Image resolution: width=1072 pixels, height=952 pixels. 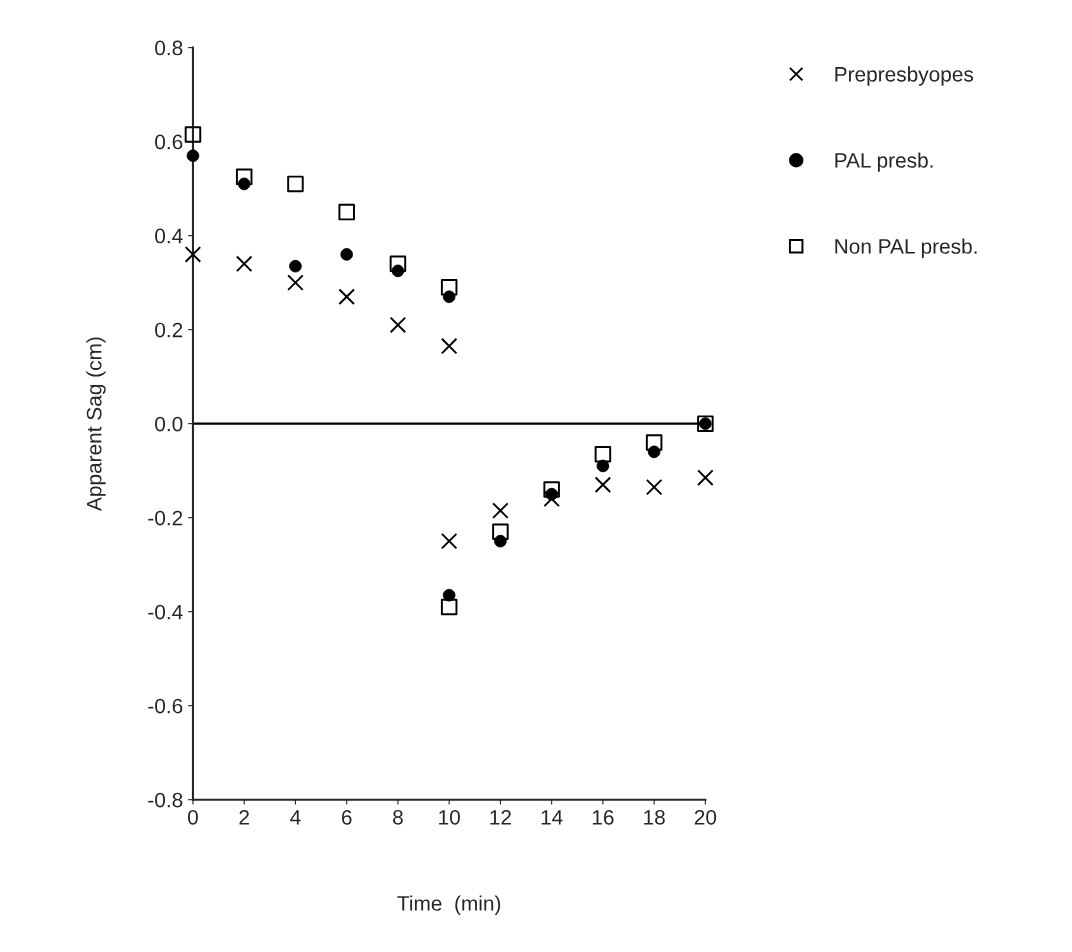 I want to click on x-tick-label: 4, so click(x=295, y=817).